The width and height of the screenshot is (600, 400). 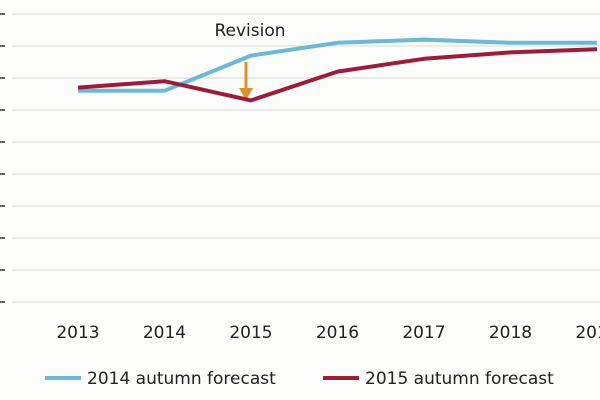 I want to click on annotation: Revision, so click(x=249, y=31).